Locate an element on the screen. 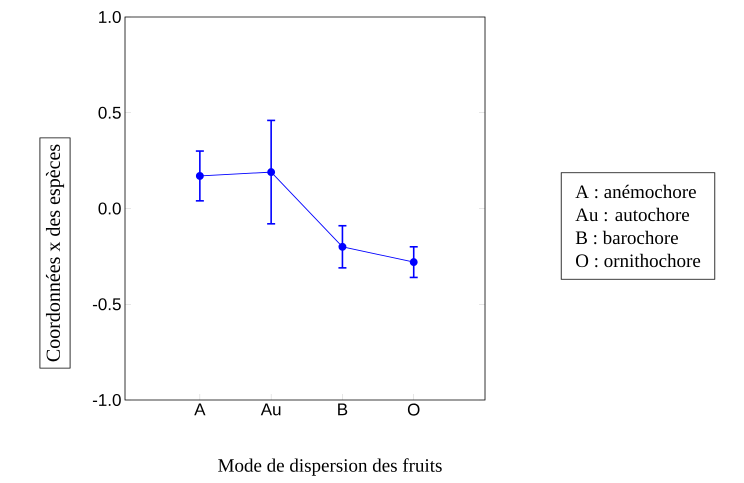 The height and width of the screenshot is (483, 744). text: A : anémochore is located at coordinates (635, 191).